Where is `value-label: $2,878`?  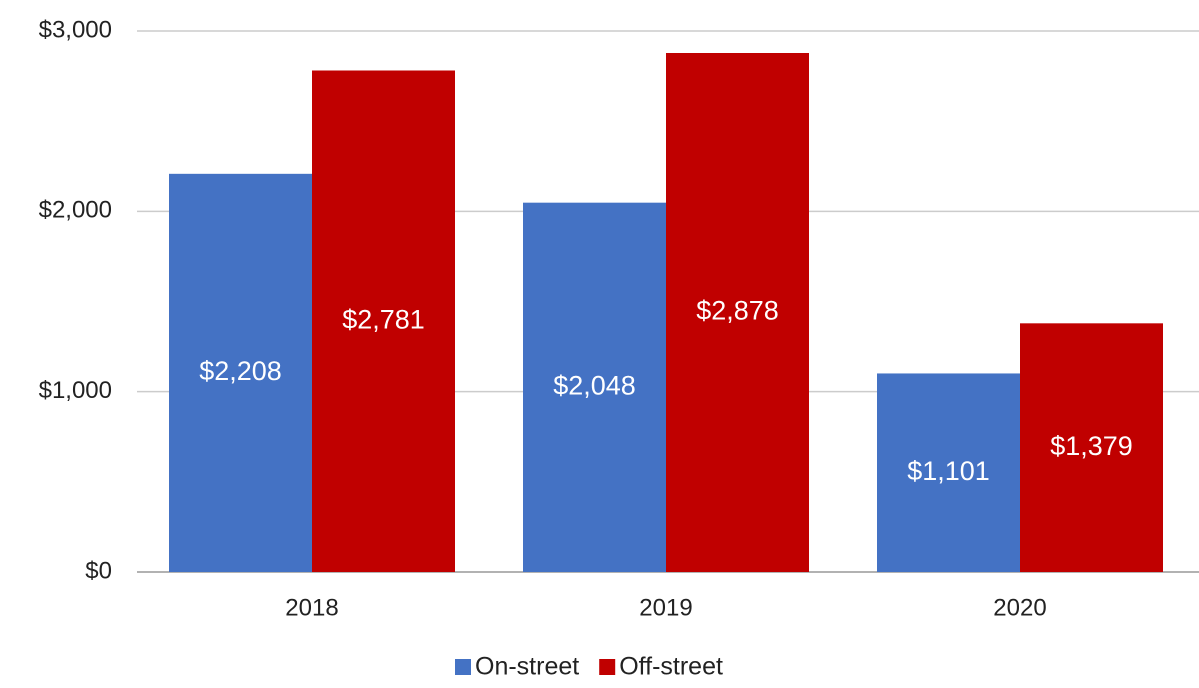 value-label: $2,878 is located at coordinates (737, 311).